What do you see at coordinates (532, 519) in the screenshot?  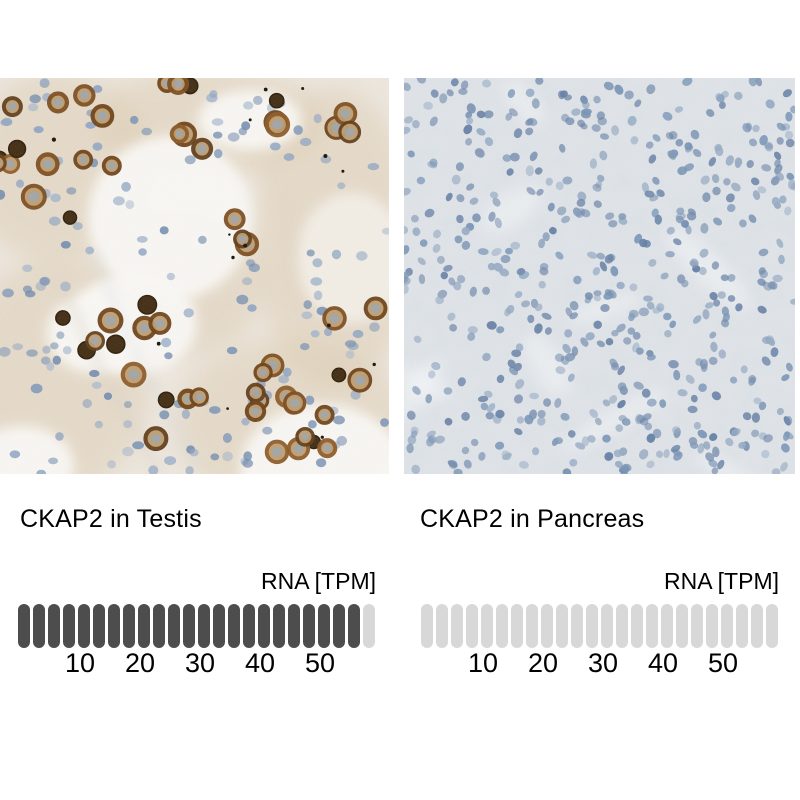 I see `panel-title: CKAP2 in Pancreas` at bounding box center [532, 519].